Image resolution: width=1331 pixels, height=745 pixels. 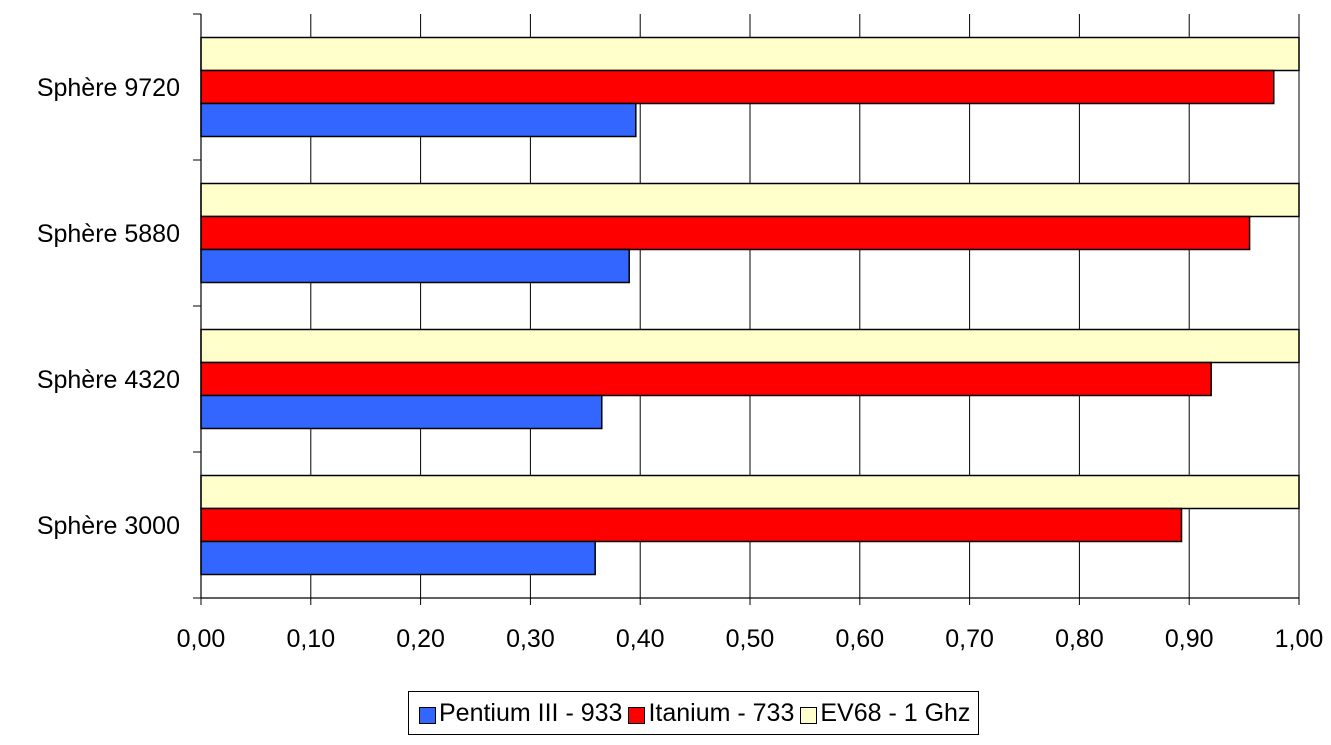 I want to click on category-label: Sphère 5880, so click(x=108, y=234).